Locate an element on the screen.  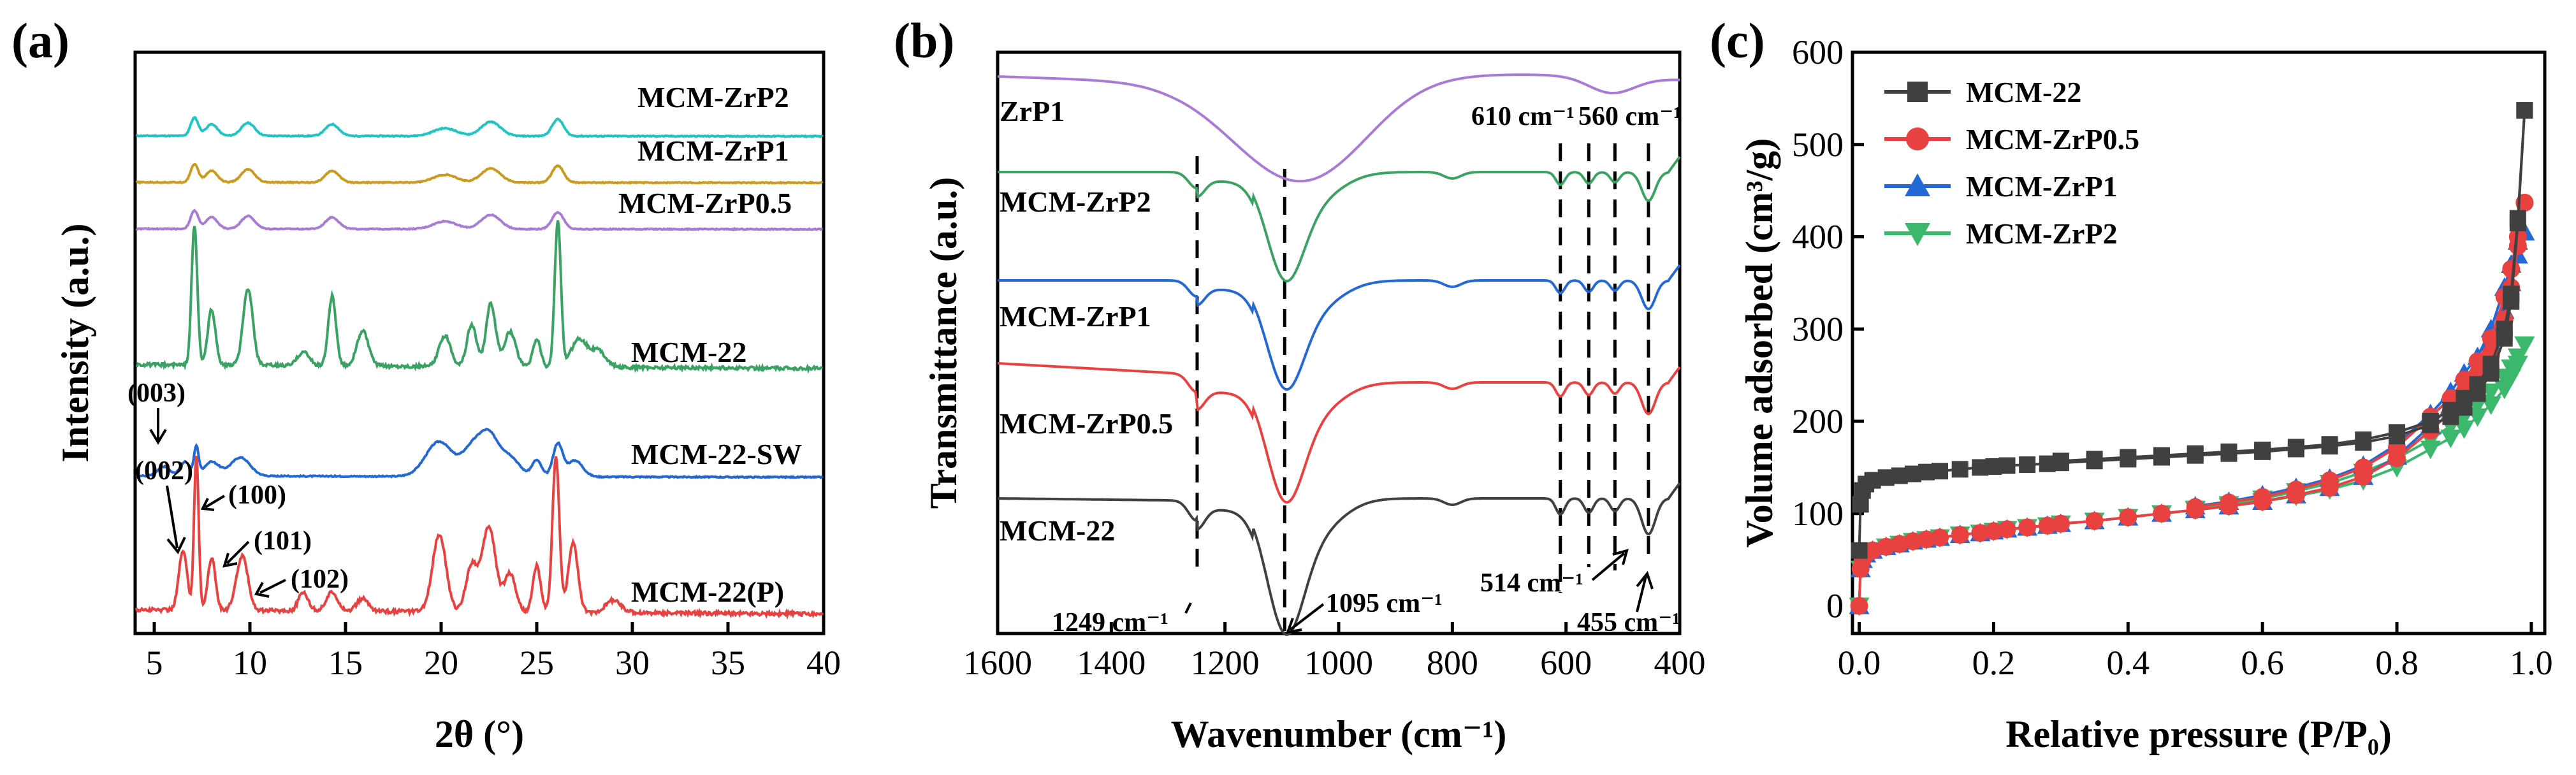
c-y-tick-label: 600 is located at coordinates (1818, 52).